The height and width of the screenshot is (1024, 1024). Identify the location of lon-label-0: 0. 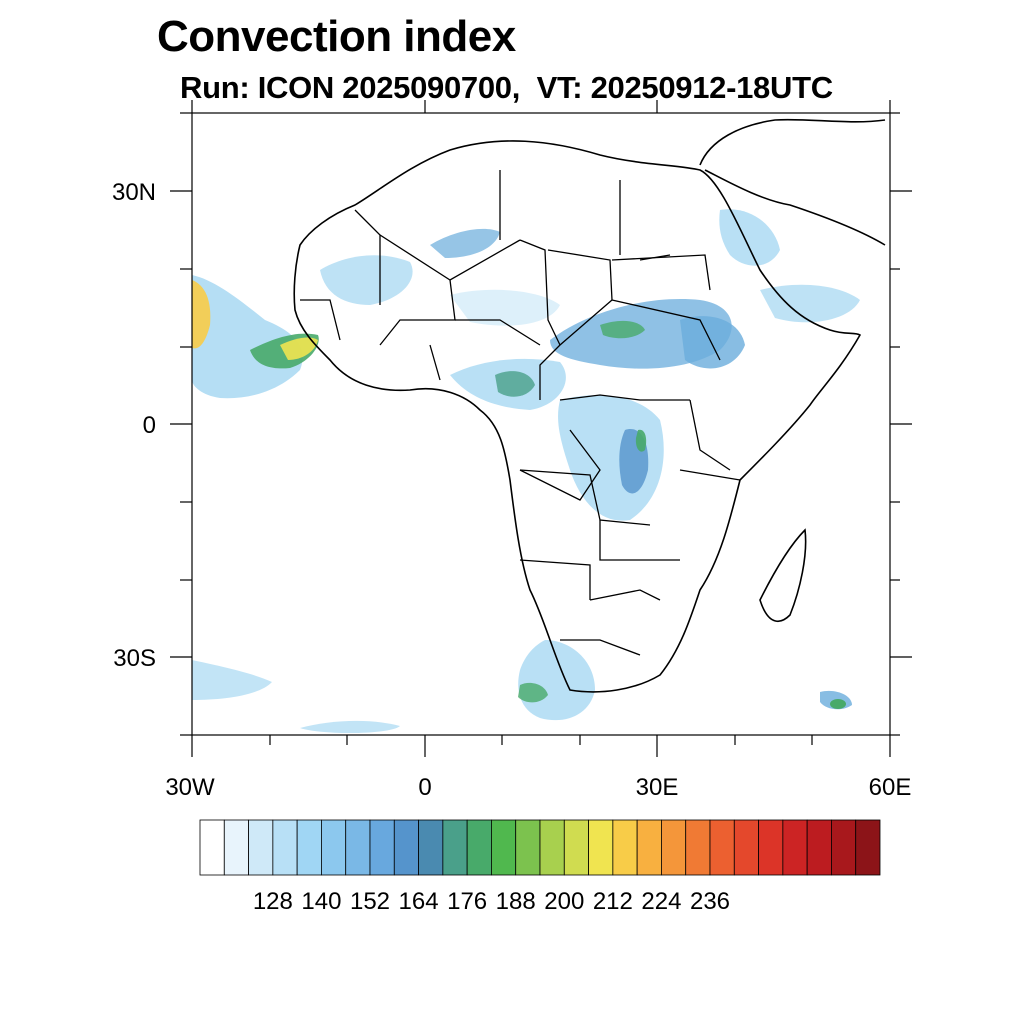
(425, 787).